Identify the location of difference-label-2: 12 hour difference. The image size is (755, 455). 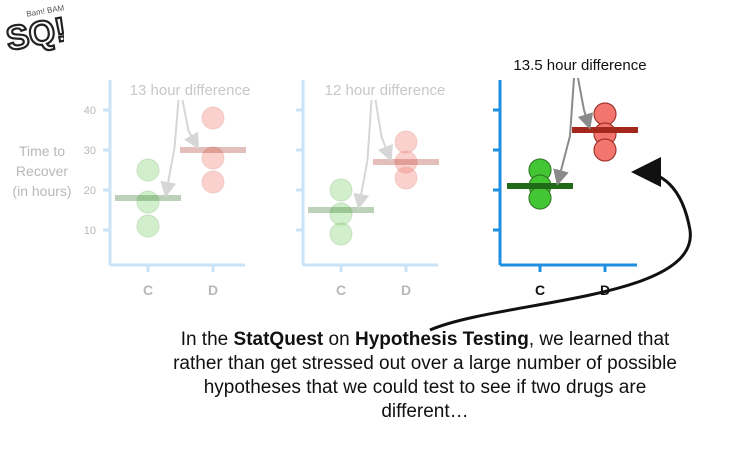
(385, 90).